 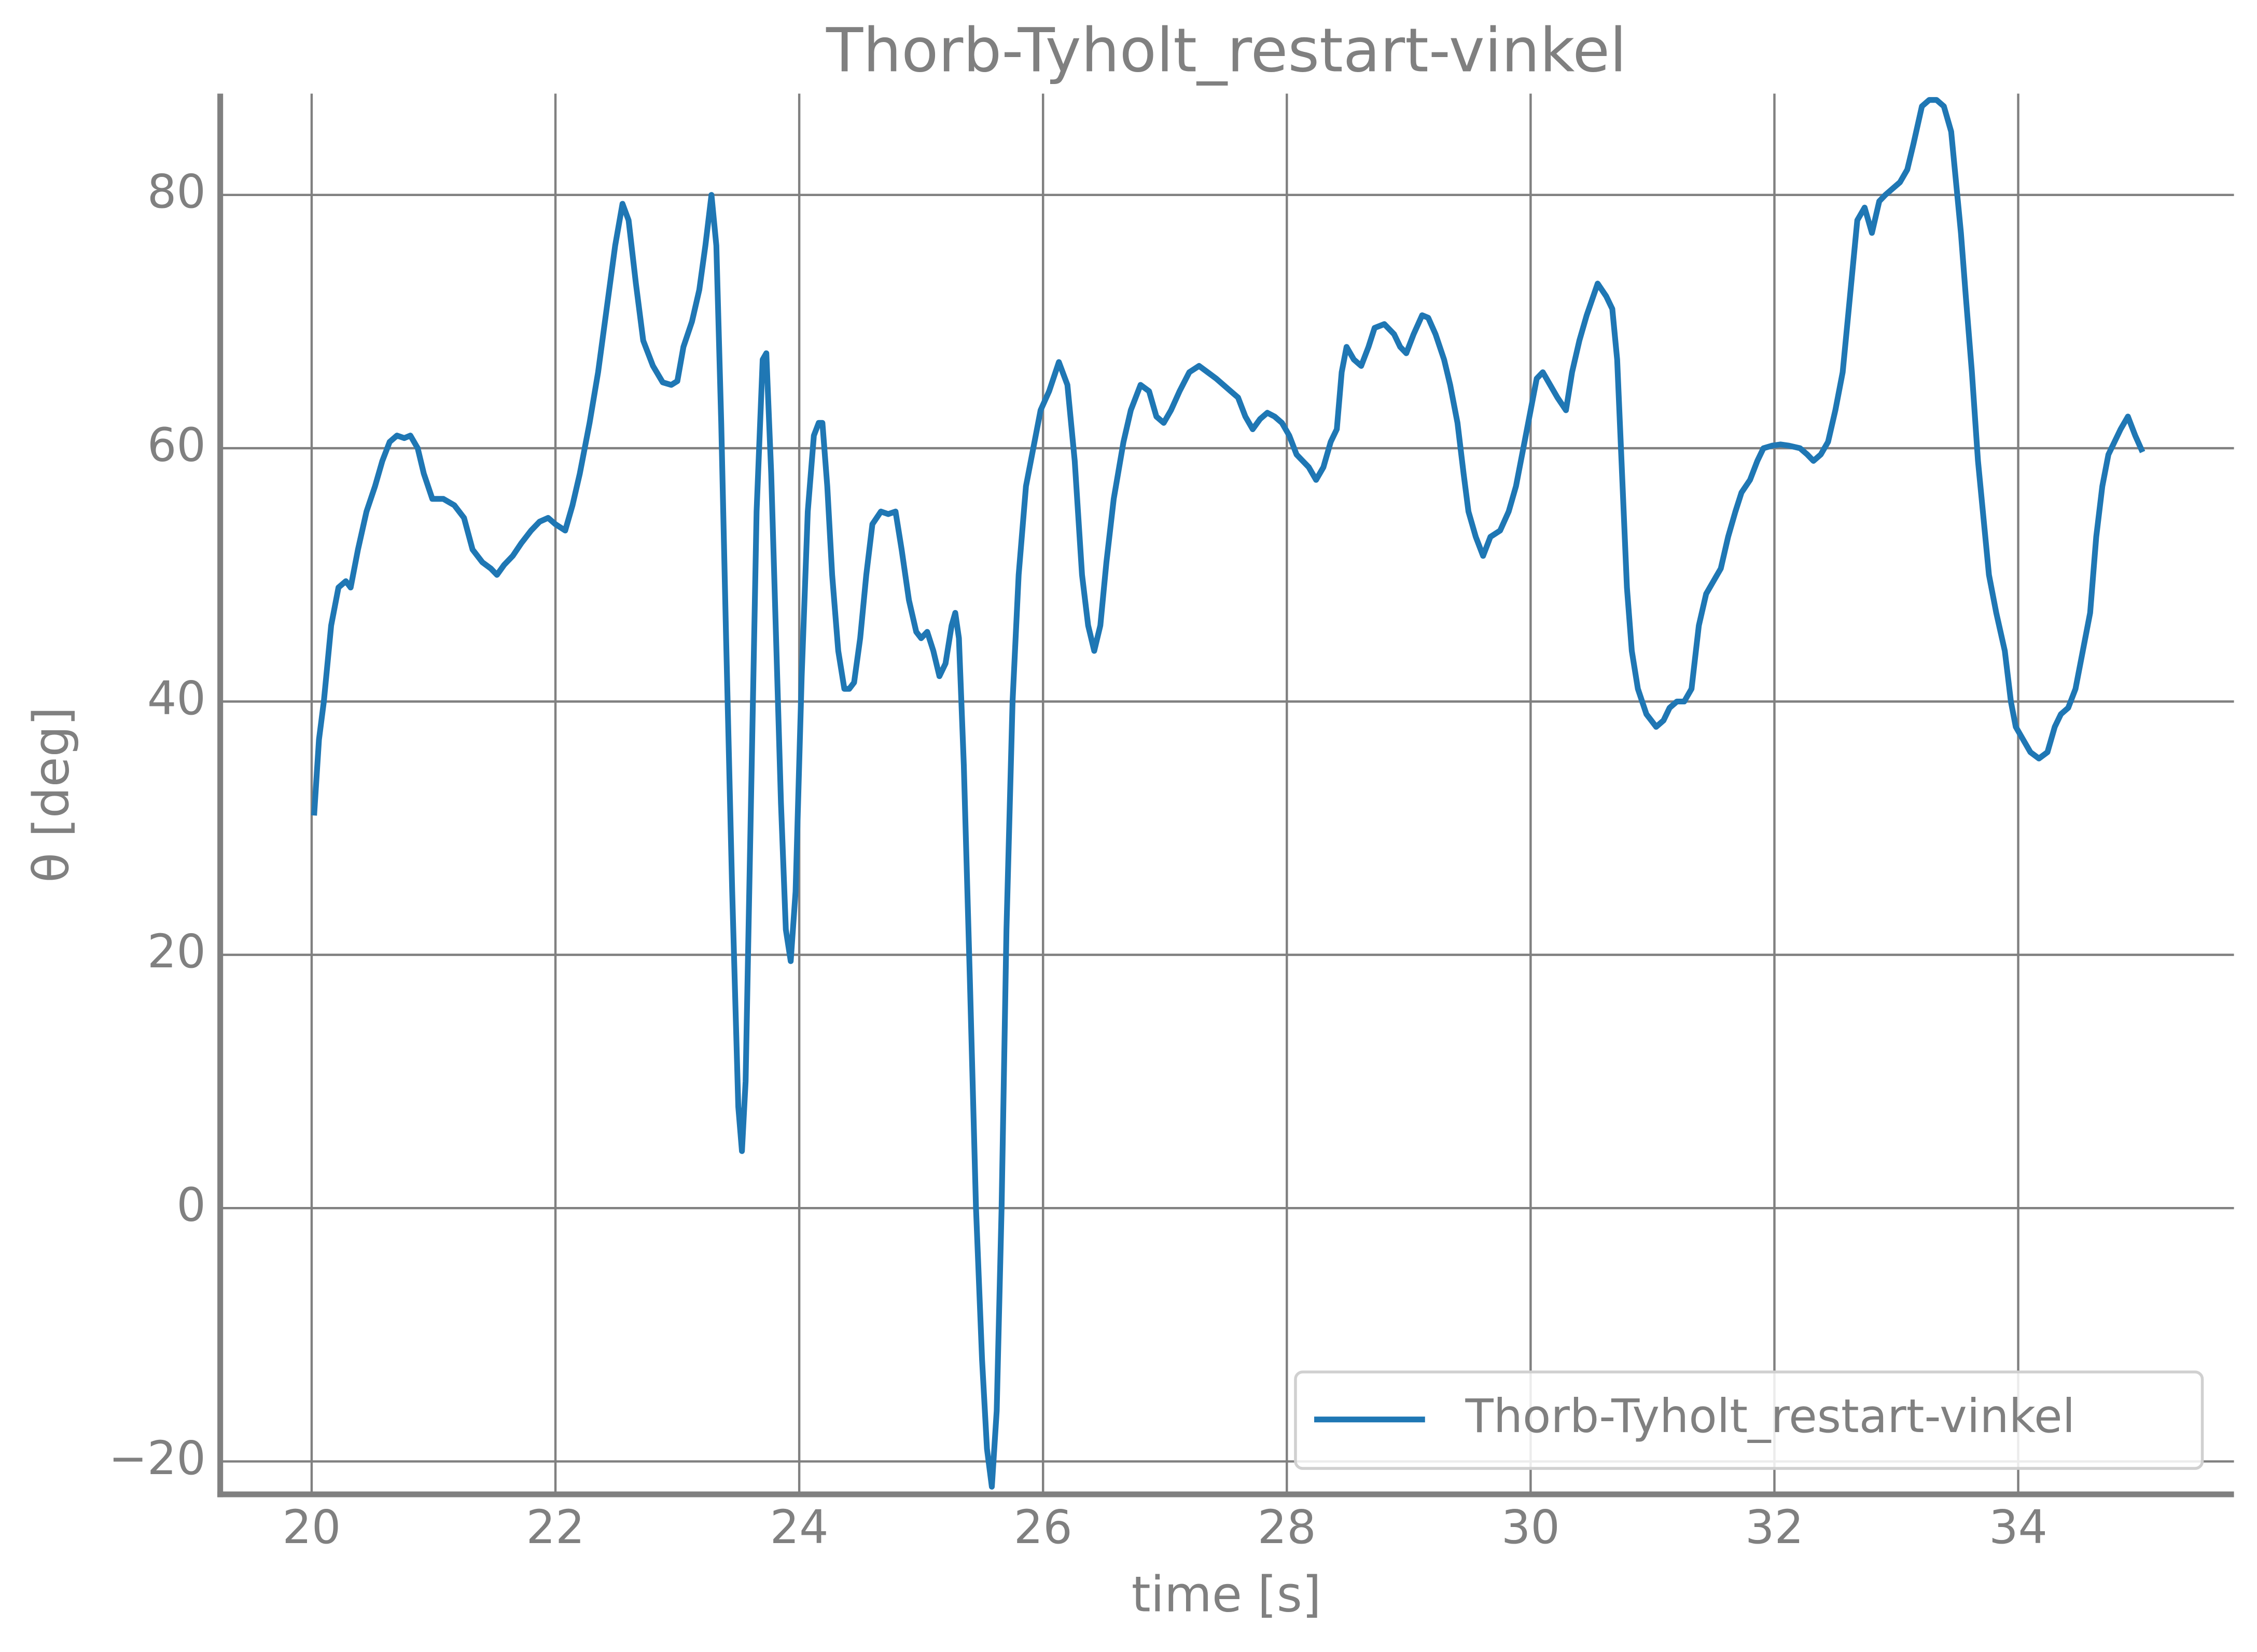 What do you see at coordinates (176, 952) in the screenshot?
I see `y-tick-label: 20` at bounding box center [176, 952].